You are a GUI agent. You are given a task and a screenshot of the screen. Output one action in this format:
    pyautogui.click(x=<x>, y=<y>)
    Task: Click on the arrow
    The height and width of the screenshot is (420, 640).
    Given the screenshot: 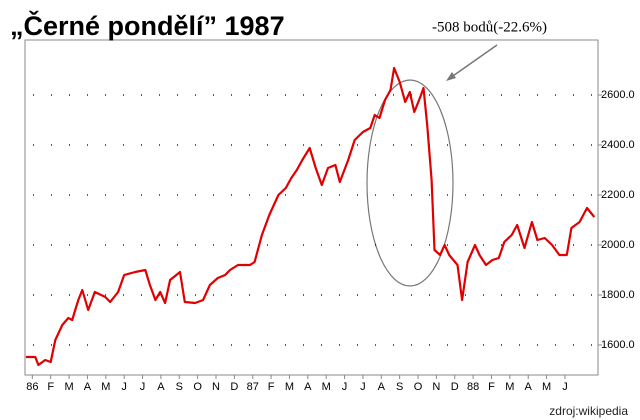 What is the action you would take?
    pyautogui.click(x=473, y=61)
    